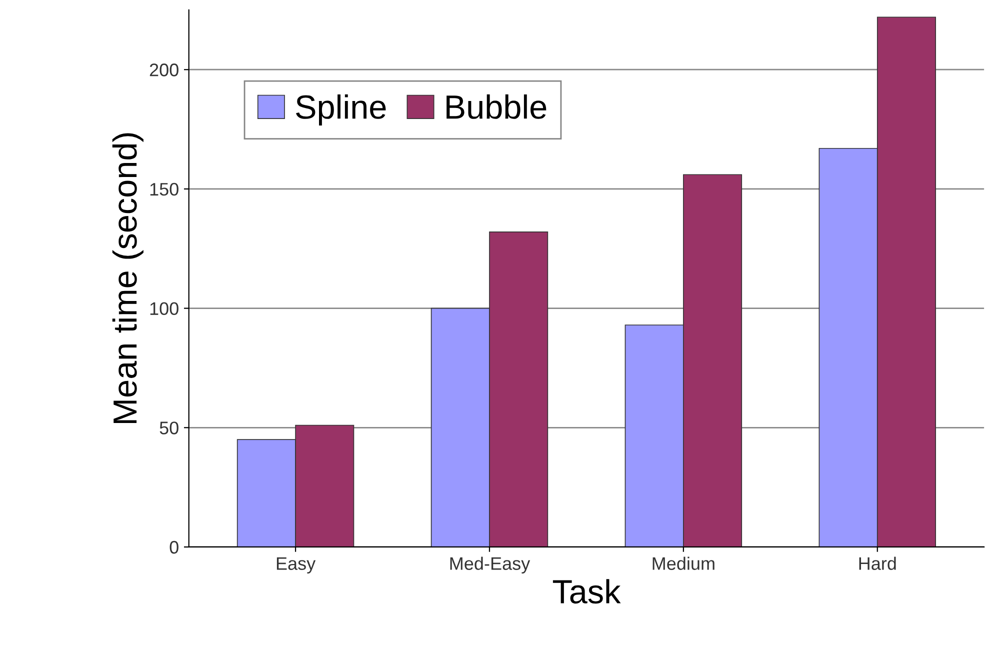 The width and height of the screenshot is (994, 663). What do you see at coordinates (128, 278) in the screenshot?
I see `y-axis-title: Mean time (second)` at bounding box center [128, 278].